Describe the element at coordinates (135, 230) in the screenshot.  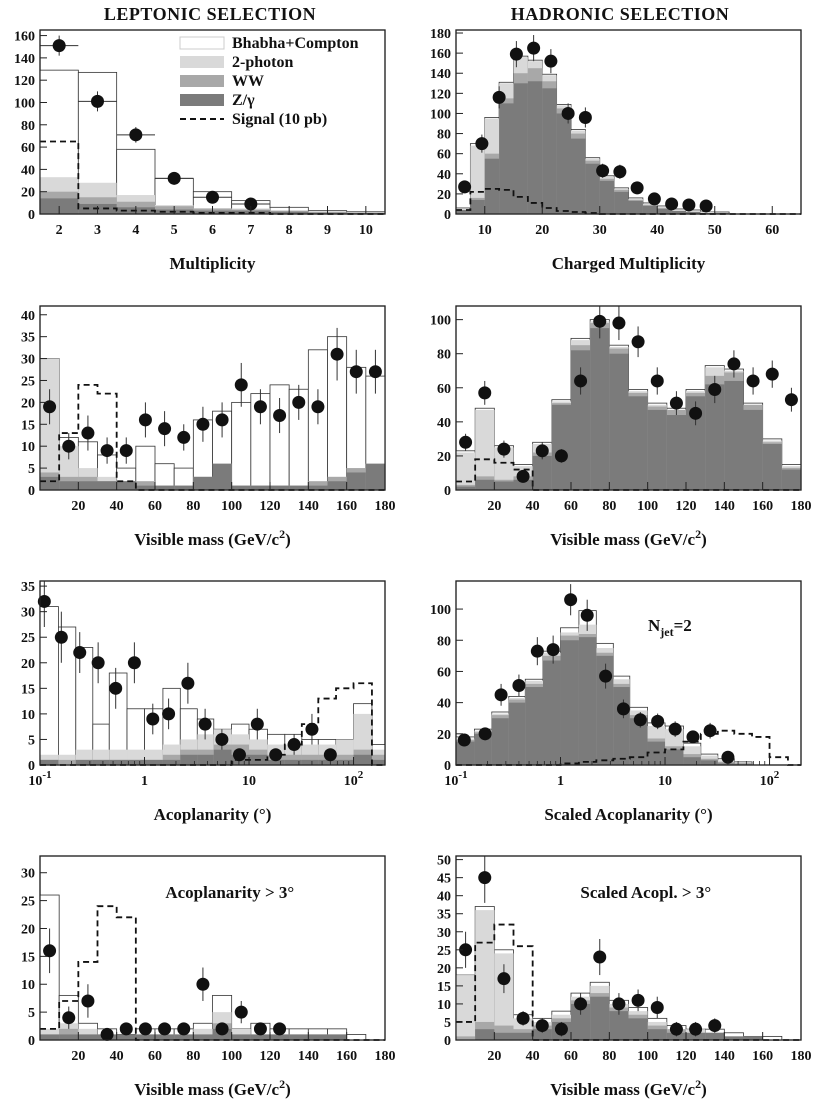
I see `x-tick-label: 4` at that location.